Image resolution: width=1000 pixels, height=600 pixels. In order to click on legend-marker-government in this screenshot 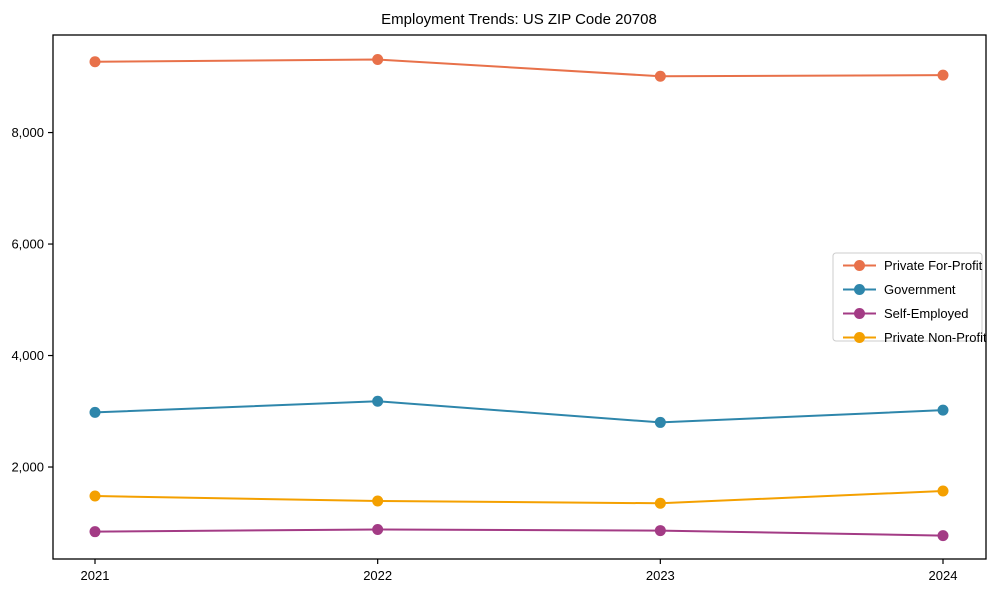, I will do `click(859, 289)`.